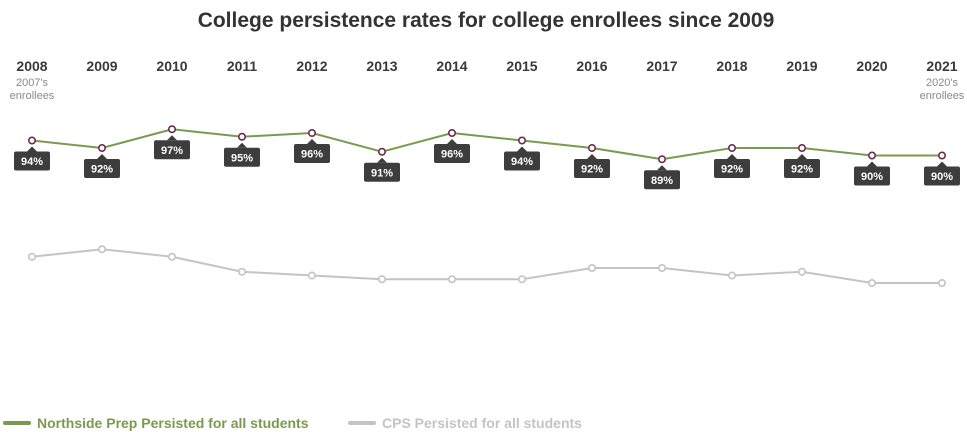 Image resolution: width=967 pixels, height=432 pixels. I want to click on value-label-2009: 92%, so click(102, 166).